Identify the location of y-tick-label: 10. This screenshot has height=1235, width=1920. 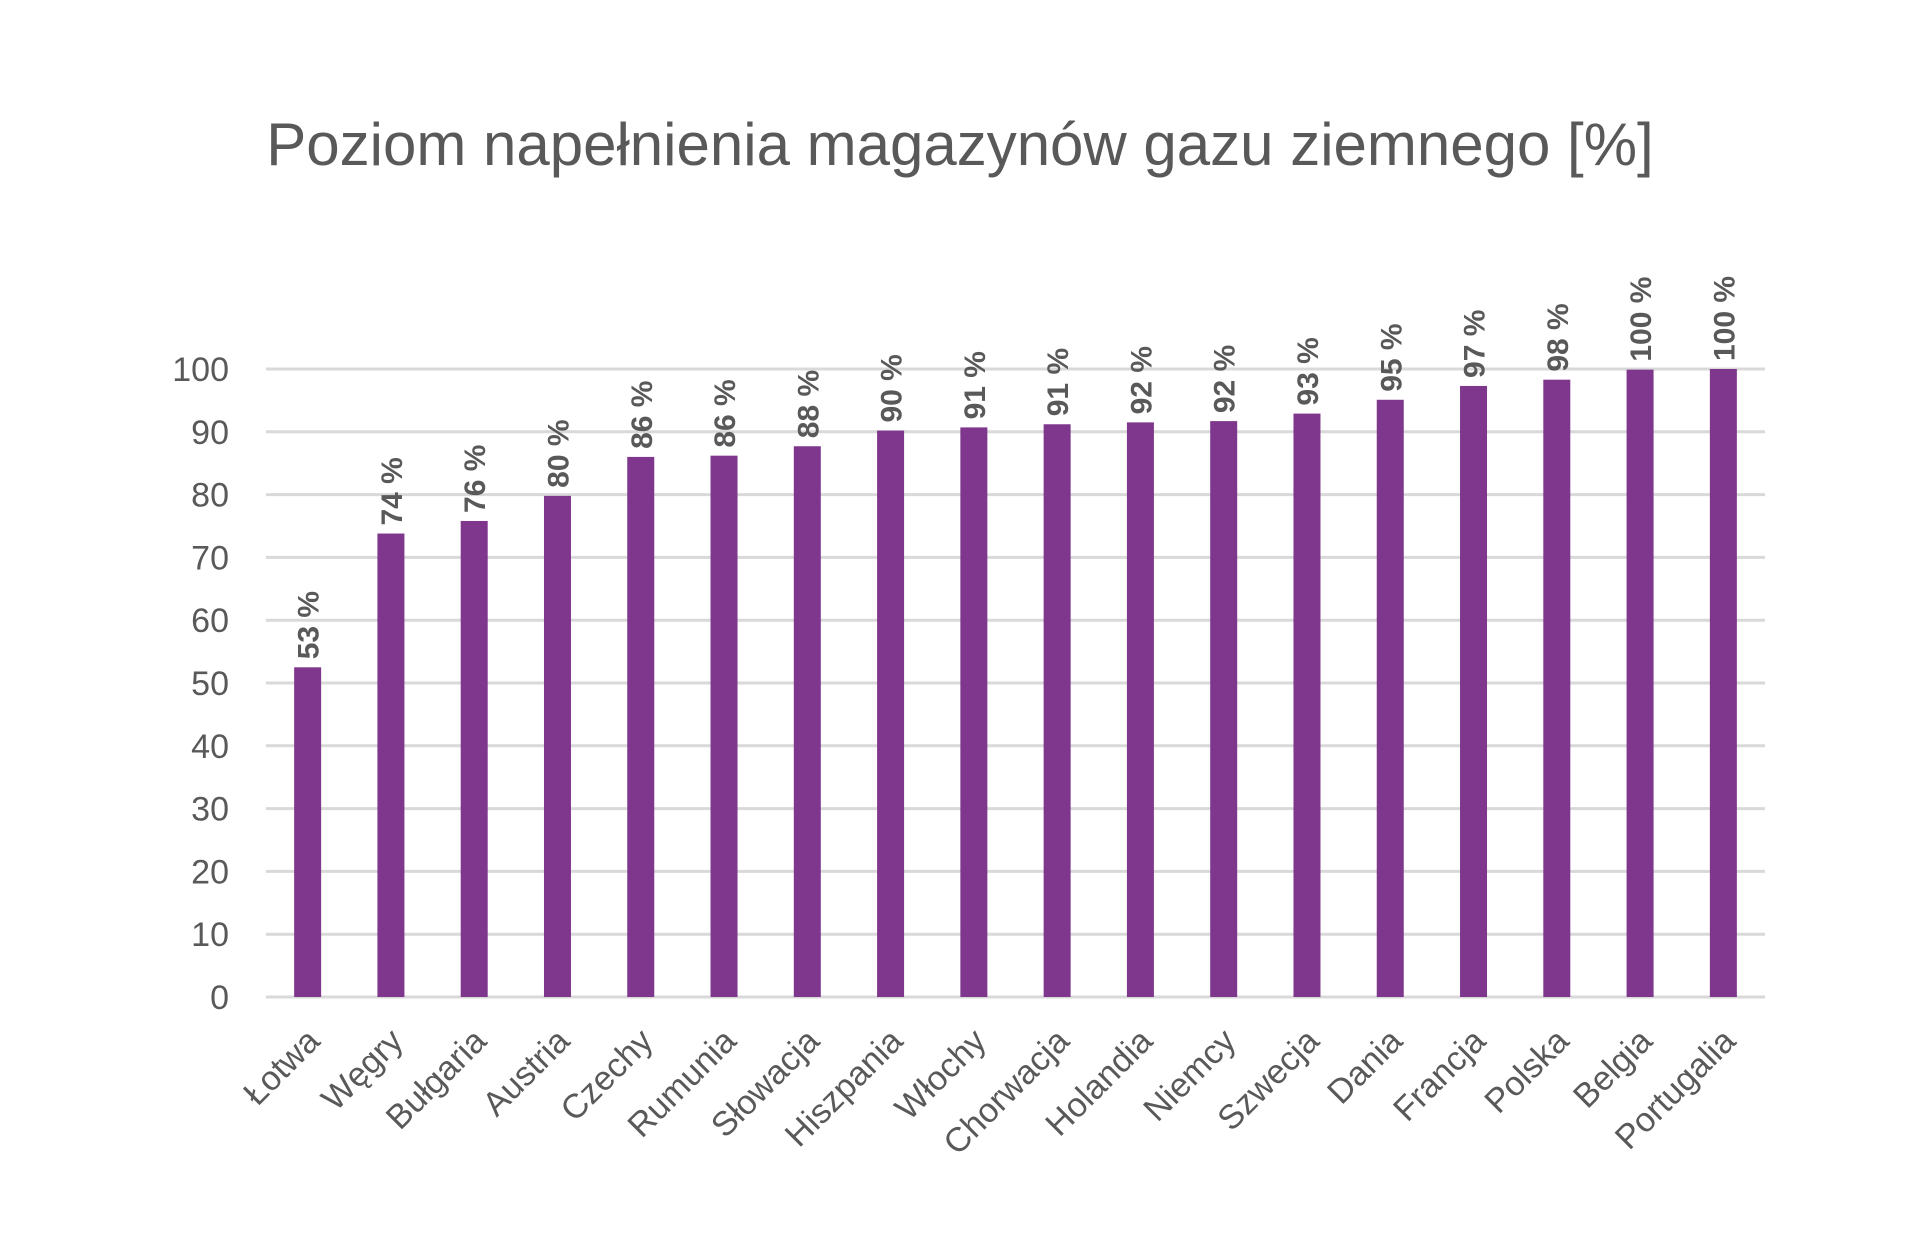
(210, 935).